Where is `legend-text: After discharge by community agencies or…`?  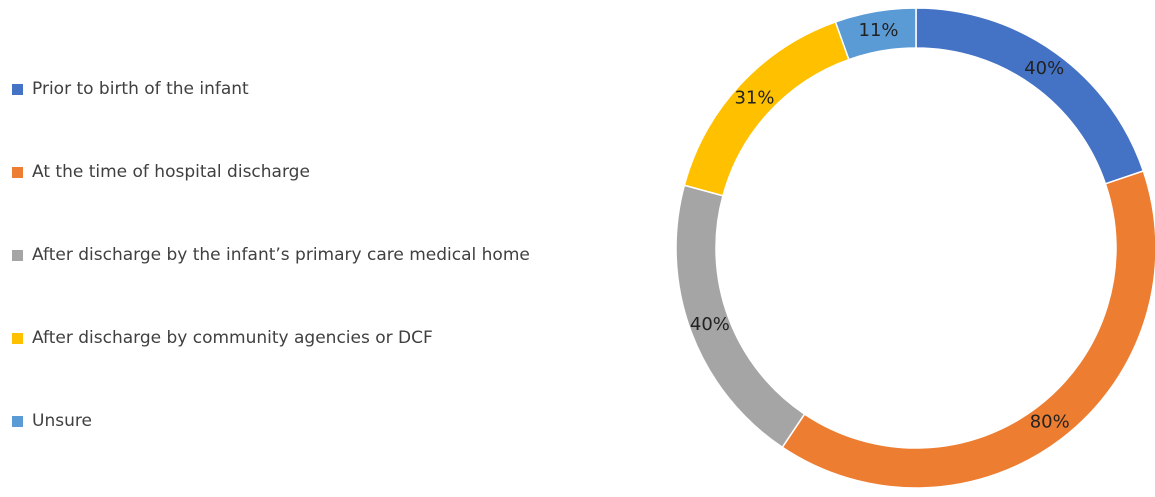
legend-text: After discharge by community agencies or… is located at coordinates (232, 338).